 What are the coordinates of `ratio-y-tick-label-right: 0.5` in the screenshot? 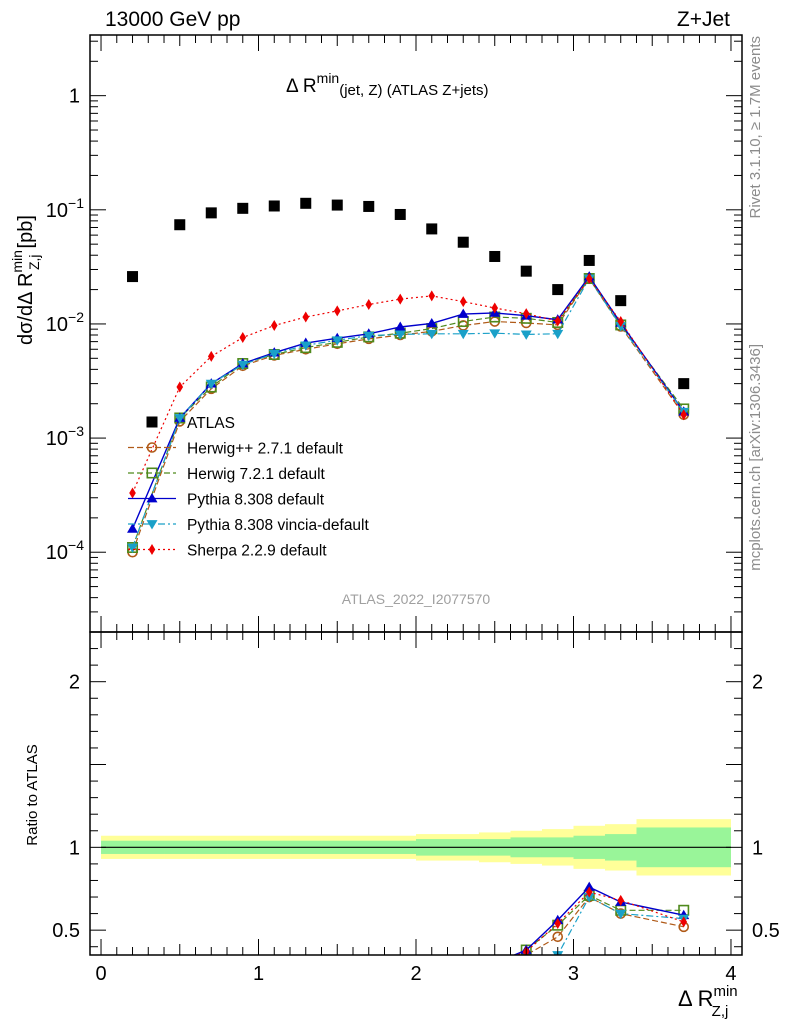 It's located at (766, 931).